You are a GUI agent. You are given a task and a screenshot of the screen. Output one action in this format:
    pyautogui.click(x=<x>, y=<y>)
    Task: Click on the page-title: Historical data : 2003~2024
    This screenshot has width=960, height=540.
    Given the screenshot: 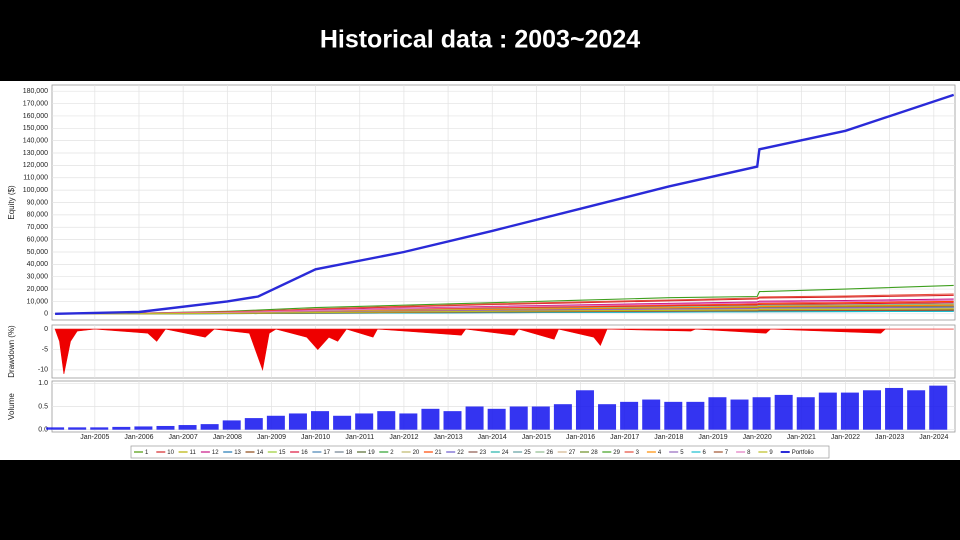 What is the action you would take?
    pyautogui.click(x=480, y=40)
    